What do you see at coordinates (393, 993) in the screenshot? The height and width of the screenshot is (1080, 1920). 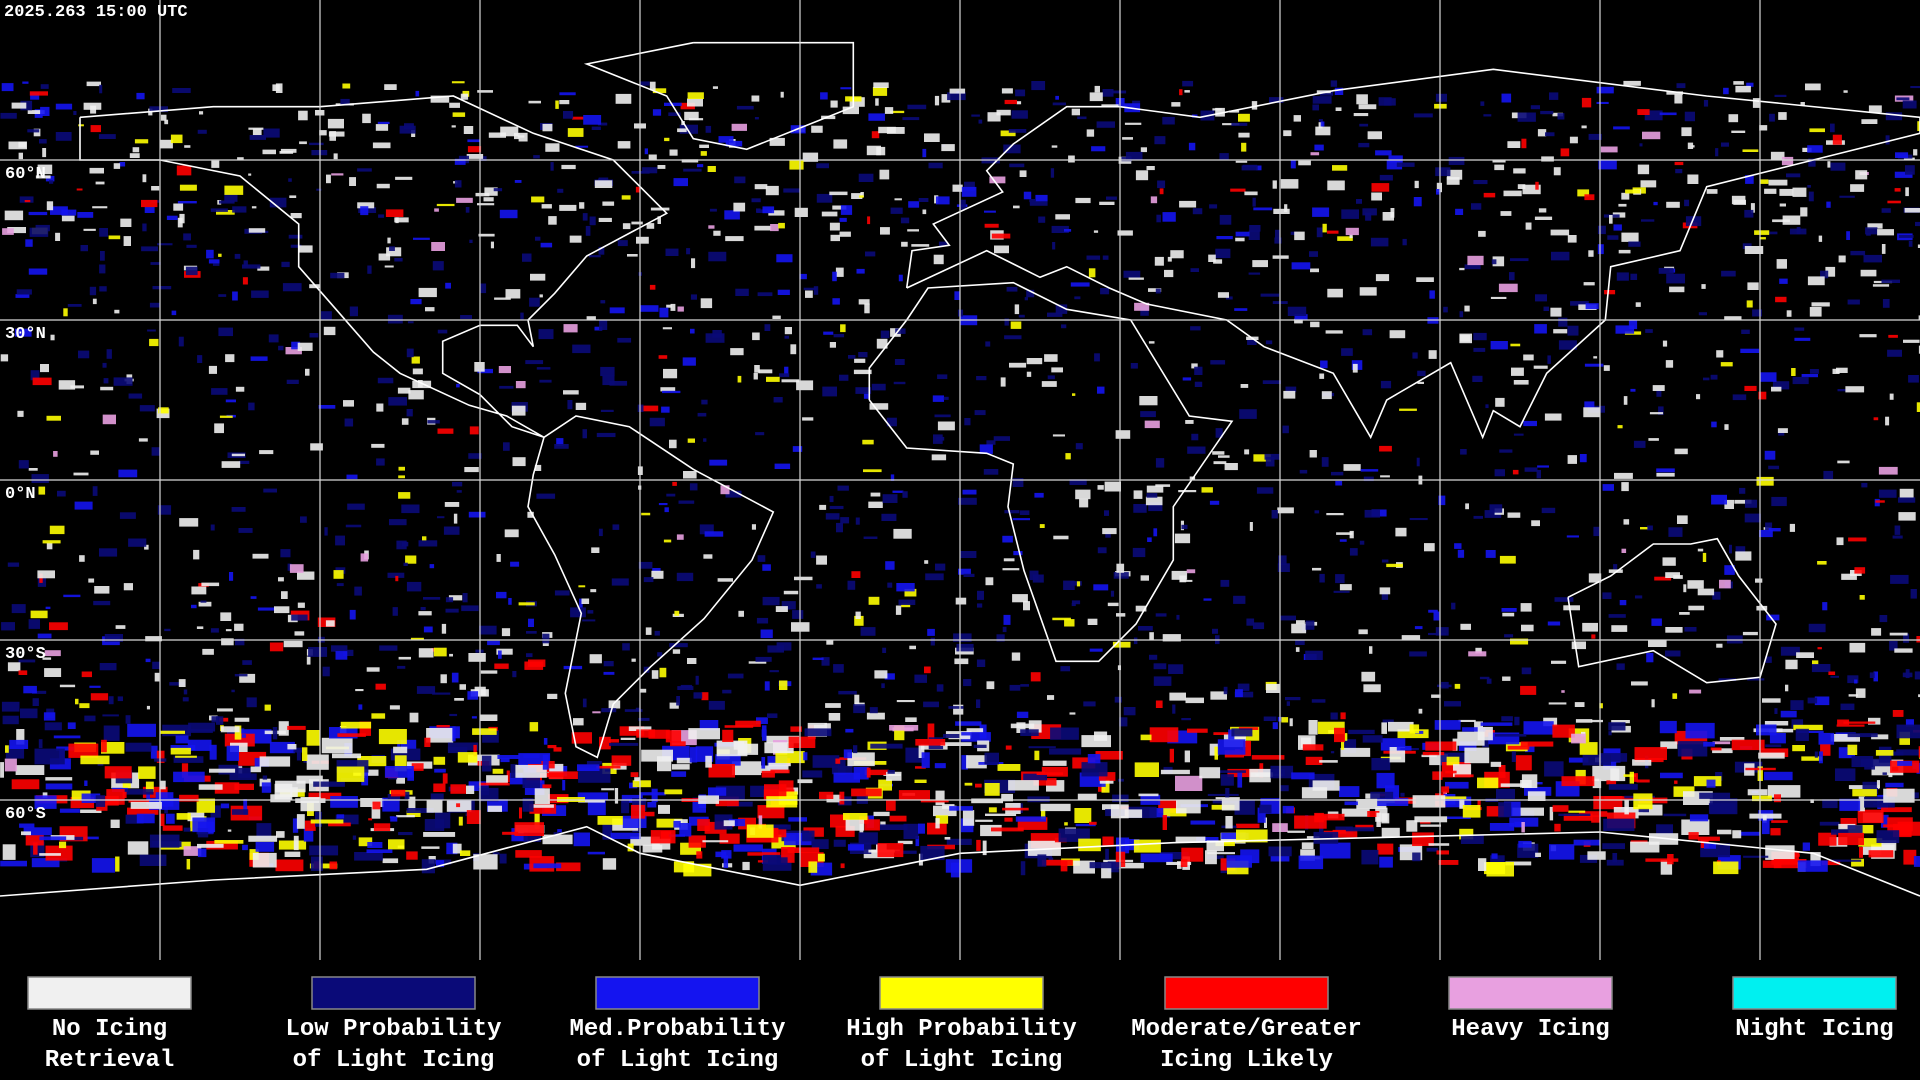 I see `legend-swatch` at bounding box center [393, 993].